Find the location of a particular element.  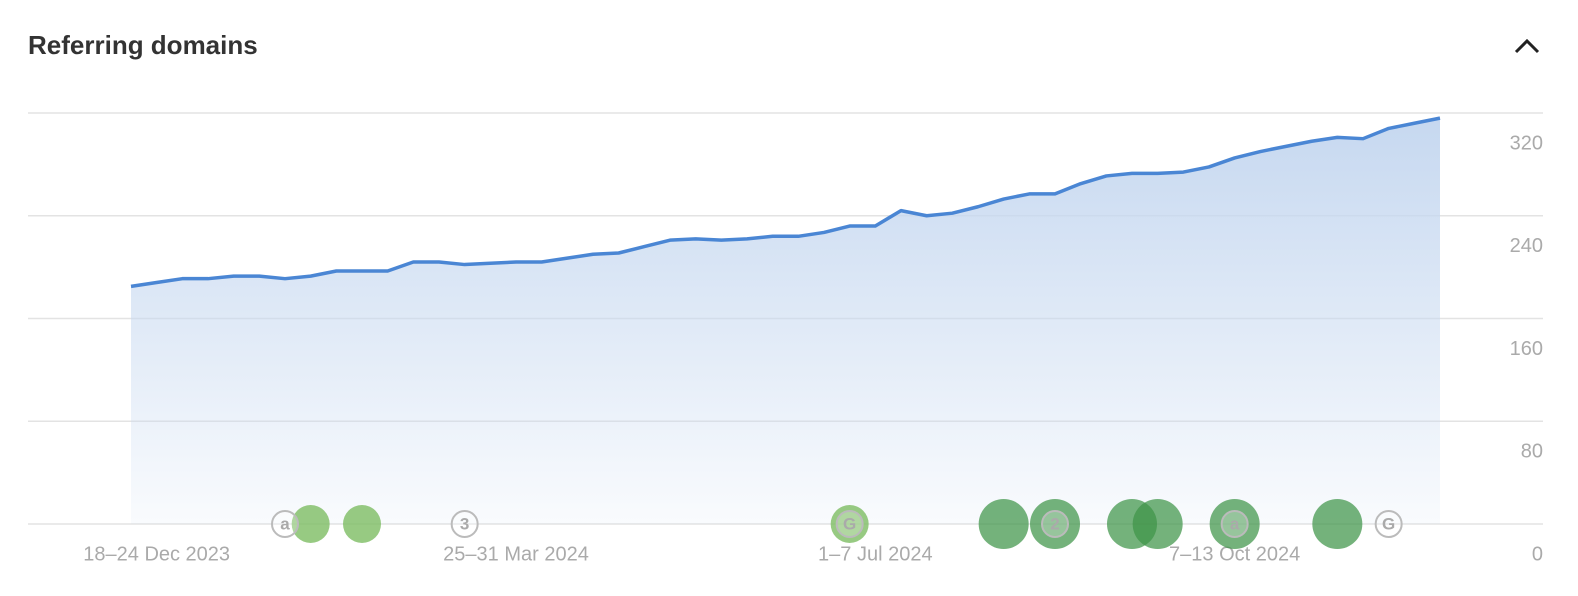

y-tick-label: 240 is located at coordinates (1526, 246).